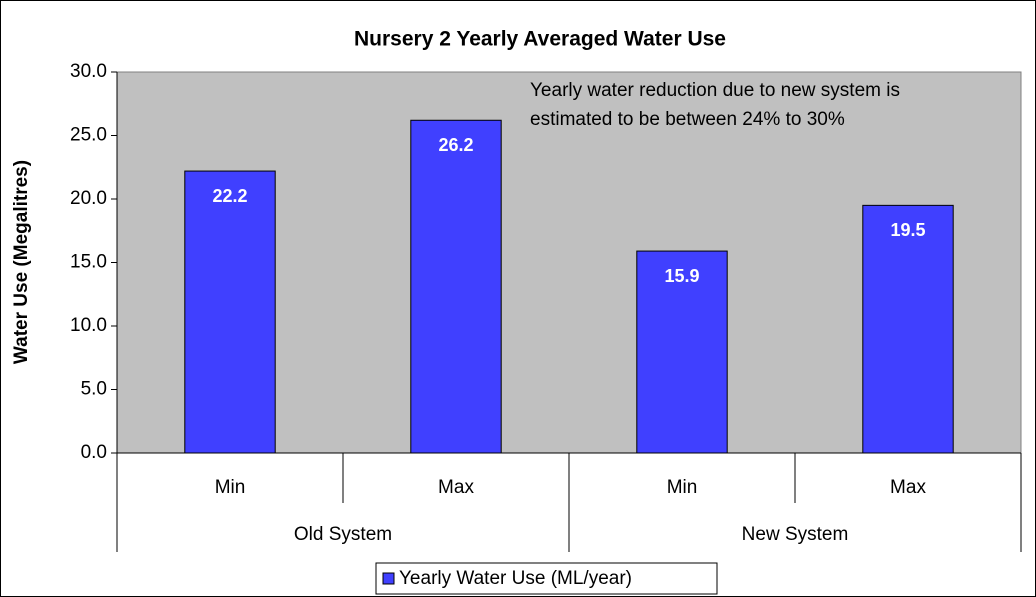 The image size is (1036, 597). What do you see at coordinates (388, 578) in the screenshot?
I see `legend-swatch` at bounding box center [388, 578].